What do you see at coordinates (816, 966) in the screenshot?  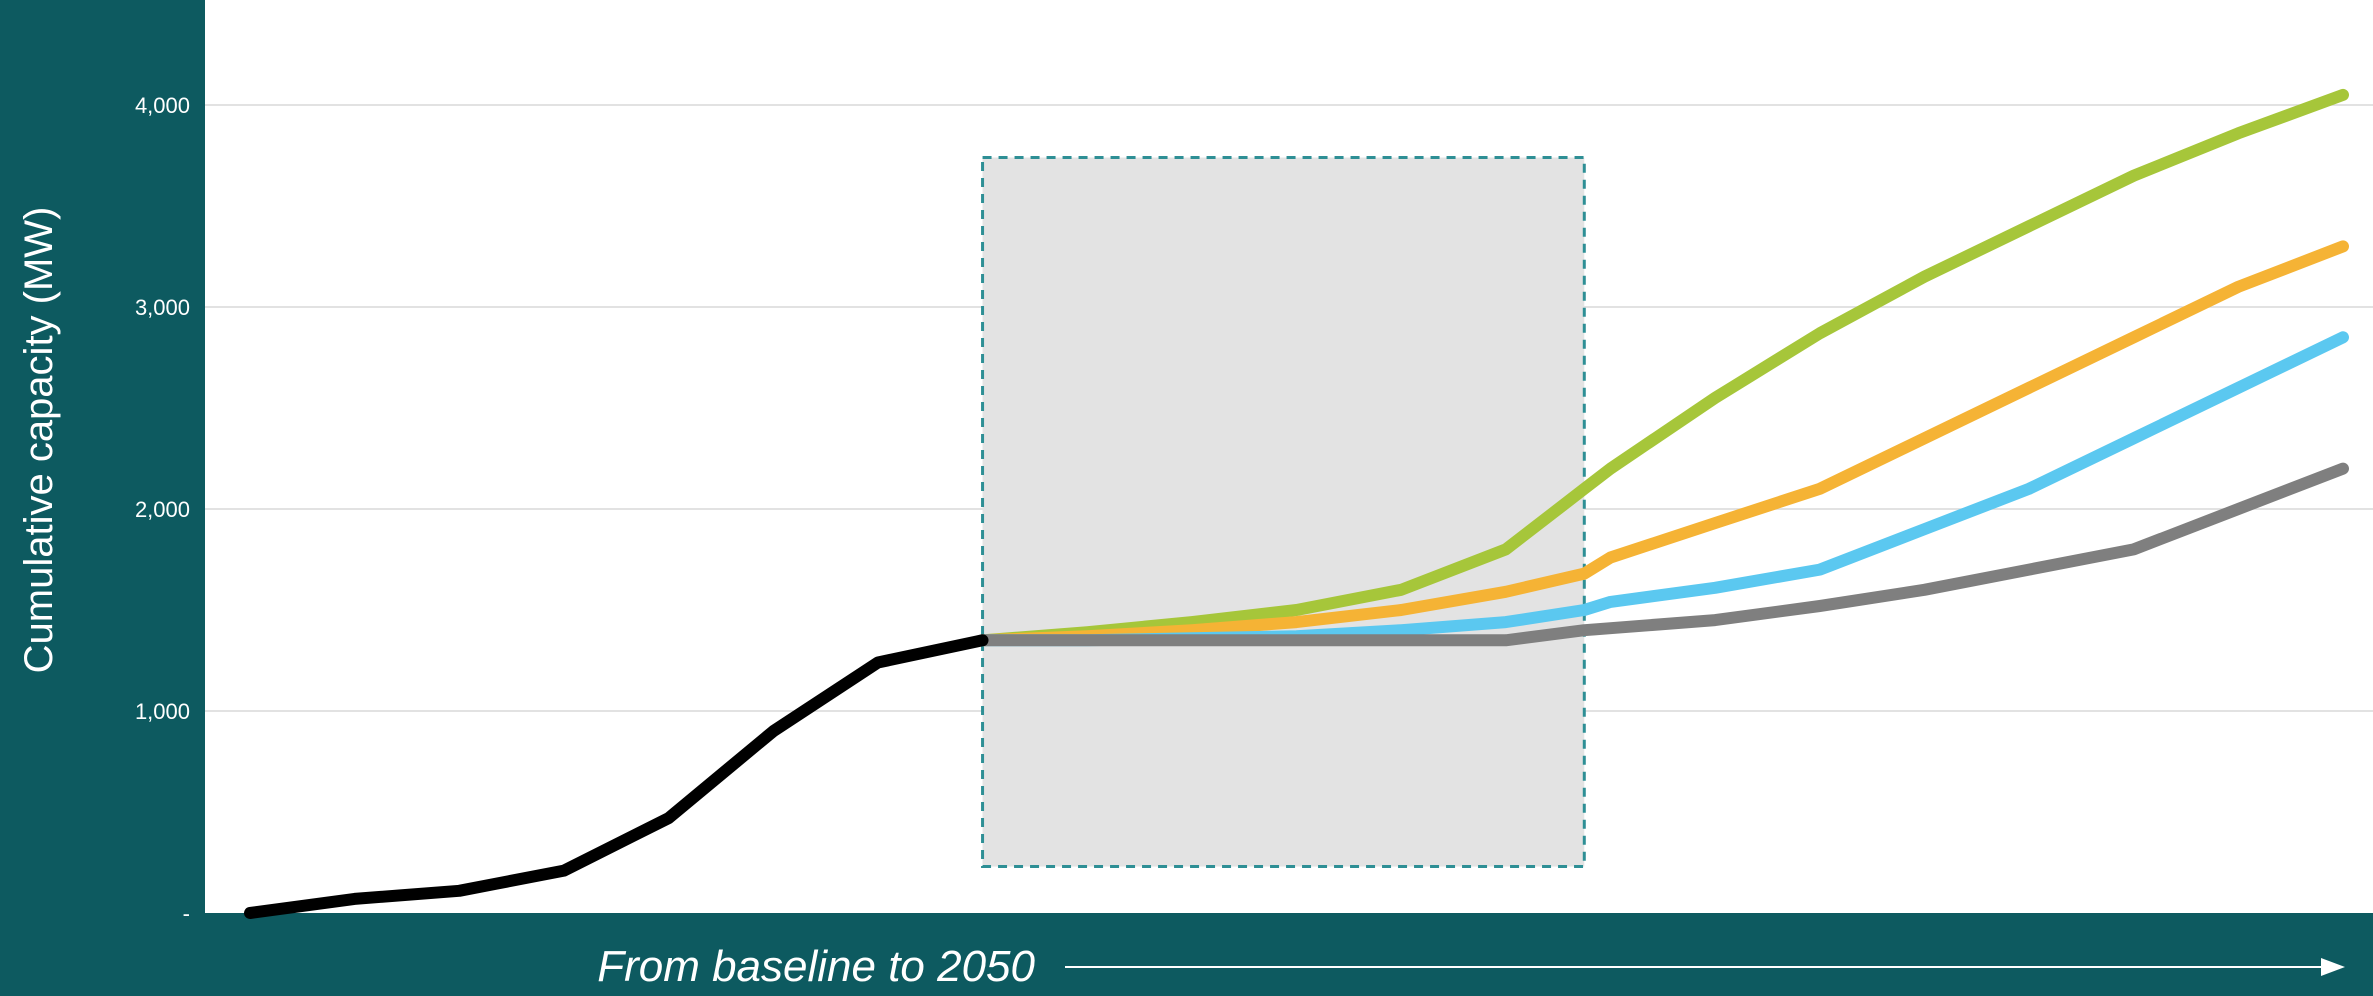 I see `x-axis-label: From baseline to 2050` at bounding box center [816, 966].